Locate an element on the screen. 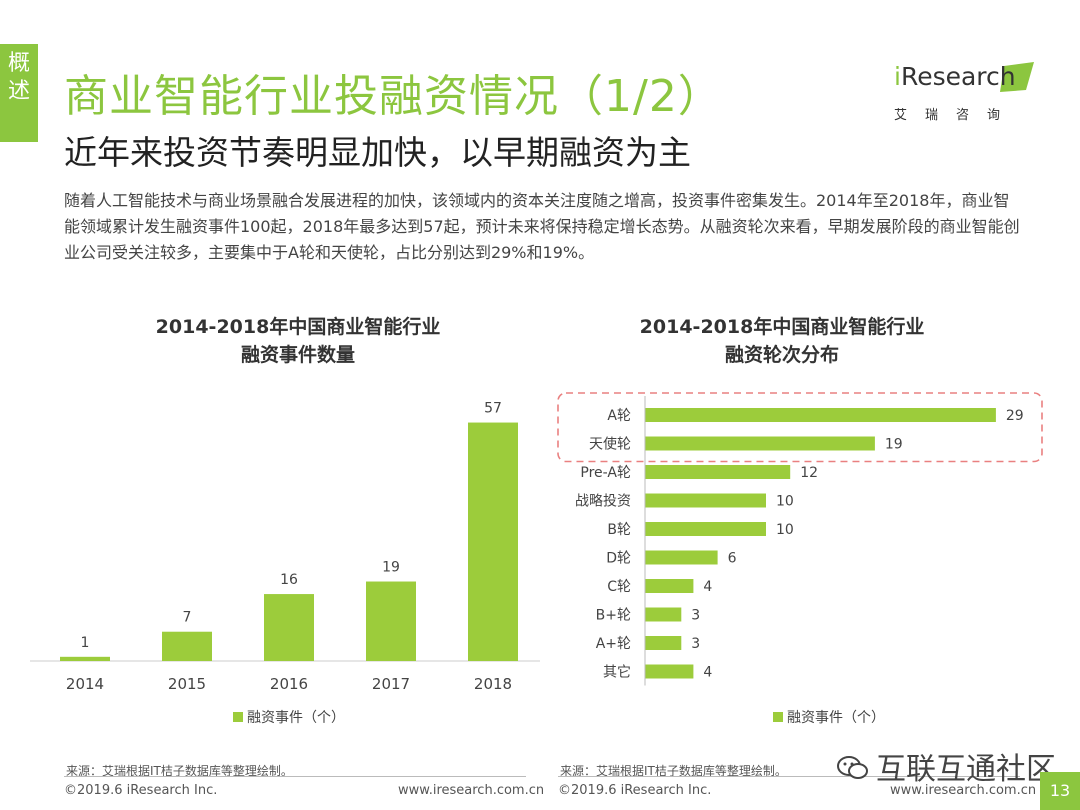  data-label-A+轮: 3 is located at coordinates (695, 644).